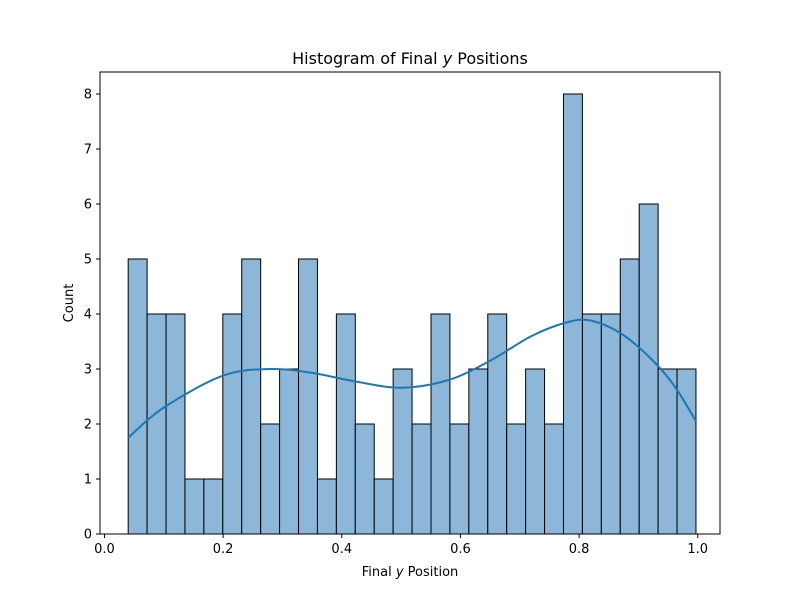 Image resolution: width=800 pixels, height=600 pixels. I want to click on x-tick-label: 0.0, so click(104, 549).